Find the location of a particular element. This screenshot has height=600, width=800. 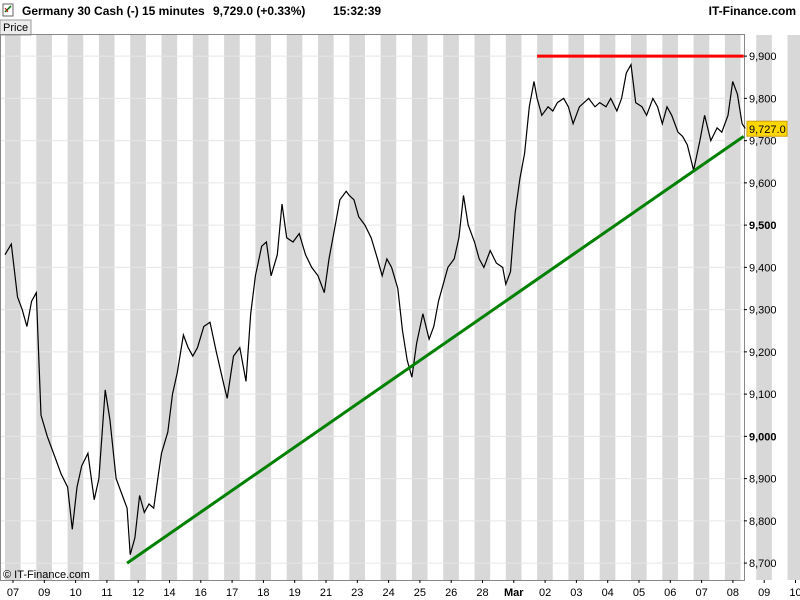

y-tick-label: 8,700 is located at coordinates (763, 564).